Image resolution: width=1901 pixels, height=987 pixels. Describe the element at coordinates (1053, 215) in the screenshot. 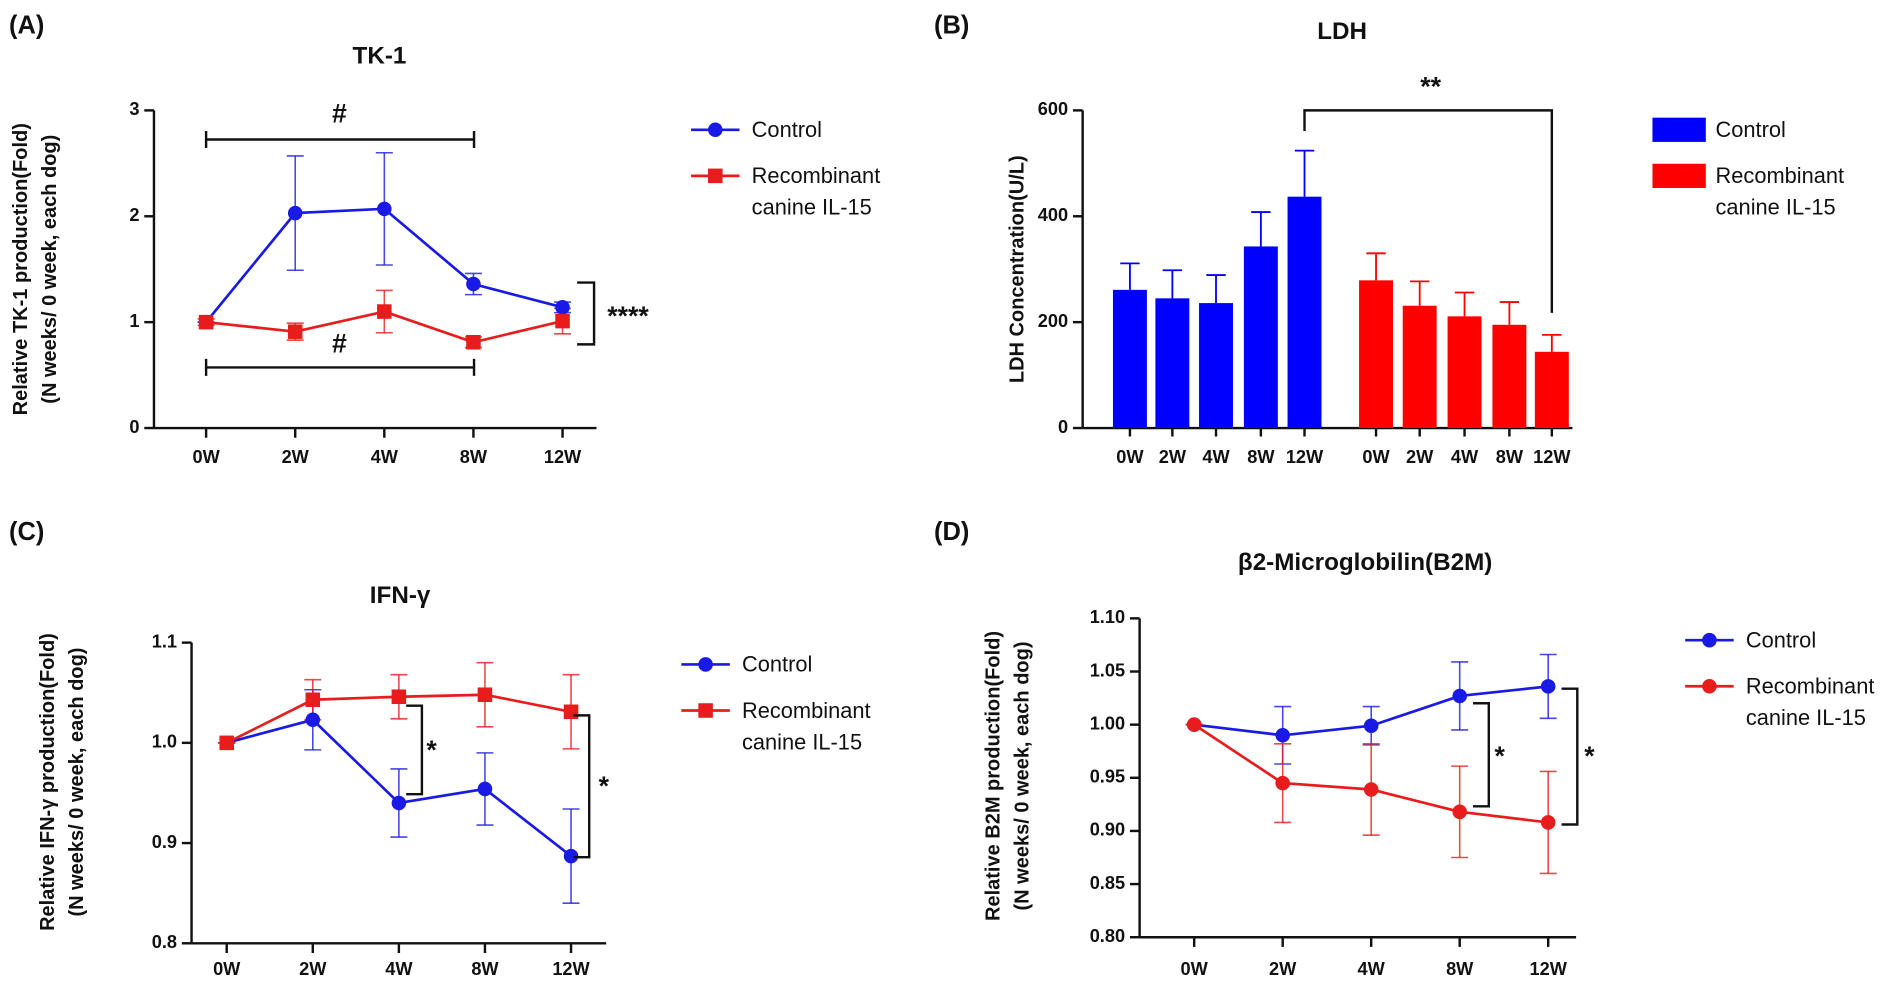

I see `y-tick-label: 400` at that location.